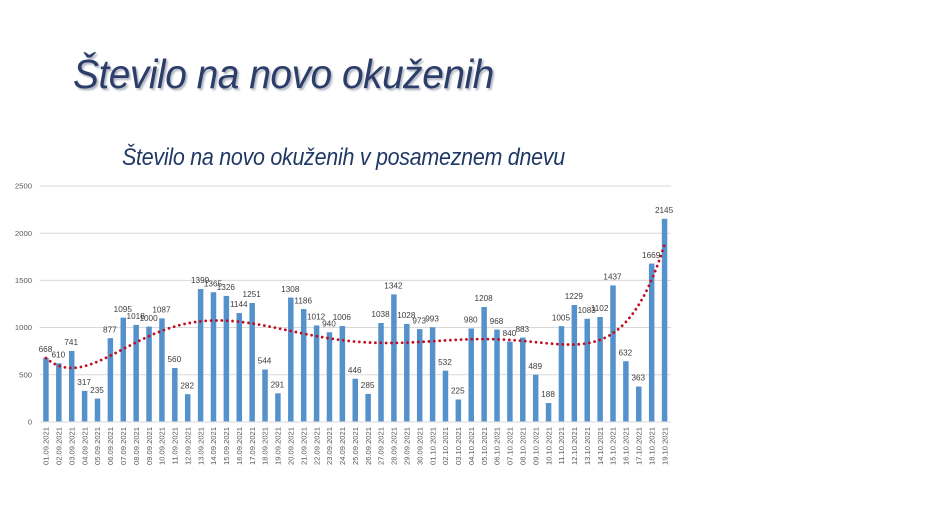  Describe the element at coordinates (355, 446) in the screenshot. I see `svg-text: 25.09.2021` at that location.